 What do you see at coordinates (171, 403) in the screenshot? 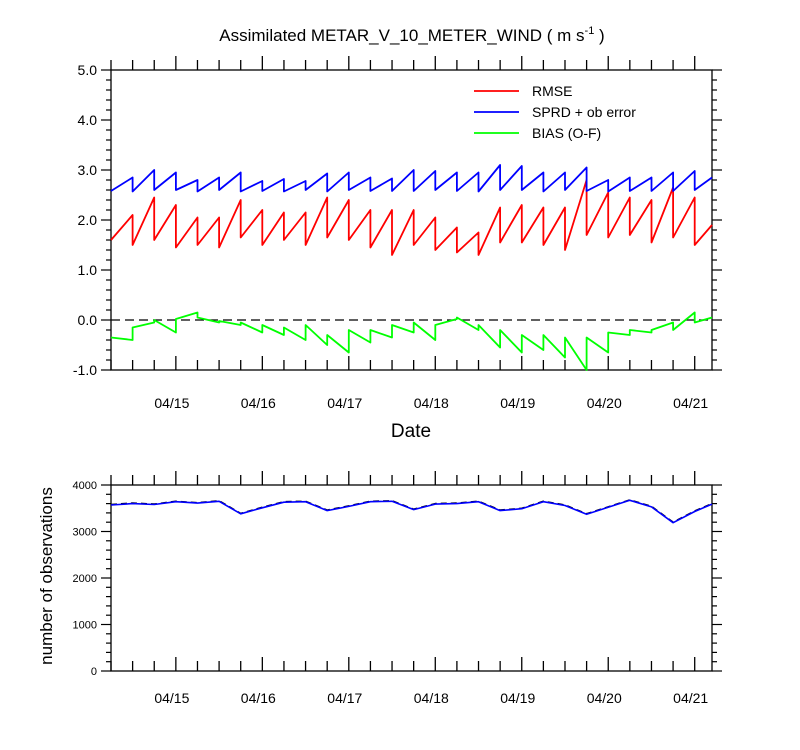
I see `statistics-x-tick-label: 04/15` at bounding box center [171, 403].